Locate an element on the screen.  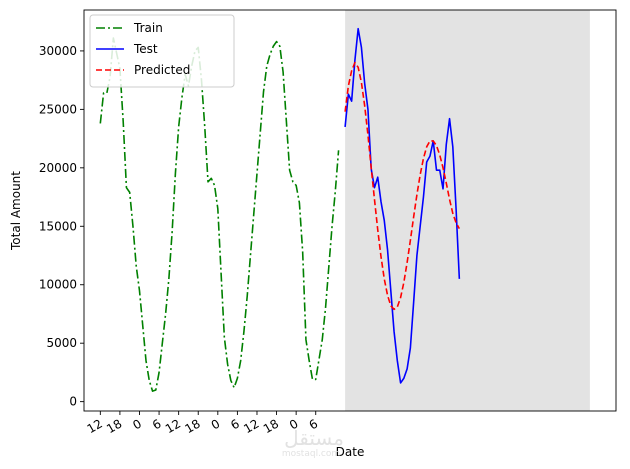
y-tick-label: 25000 is located at coordinates (58, 109).